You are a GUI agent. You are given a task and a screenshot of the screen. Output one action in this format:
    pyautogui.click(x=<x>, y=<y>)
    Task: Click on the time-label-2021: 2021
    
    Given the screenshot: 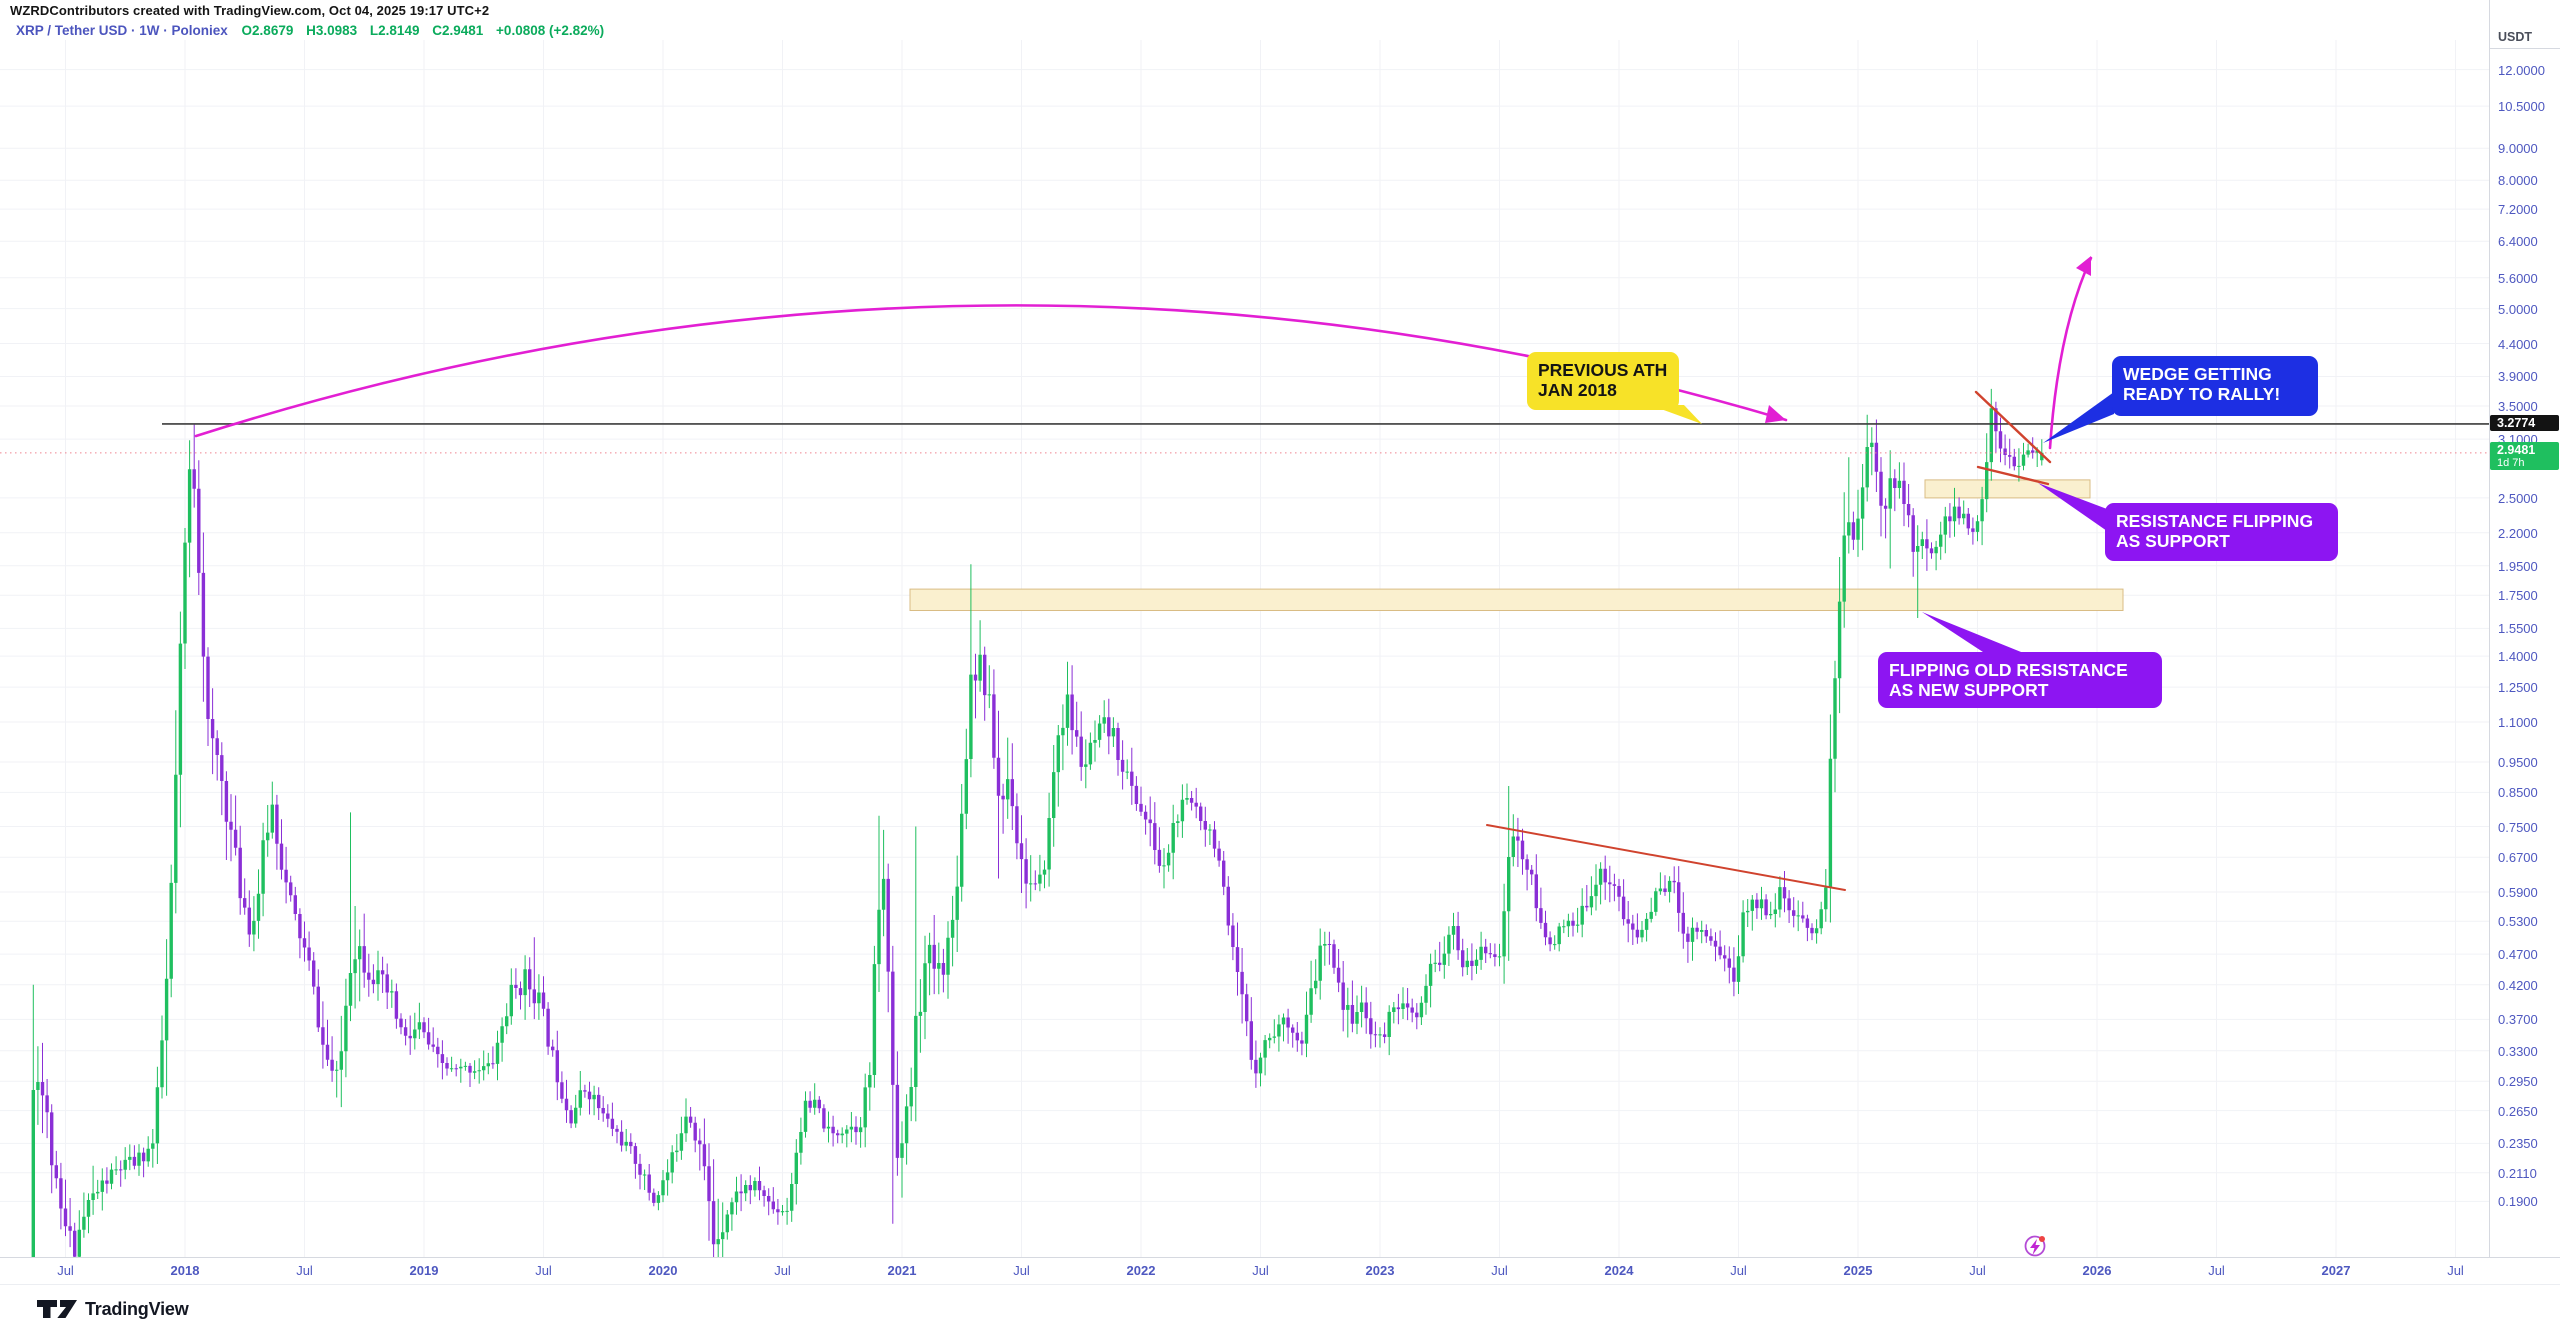 What is the action you would take?
    pyautogui.click(x=902, y=1270)
    